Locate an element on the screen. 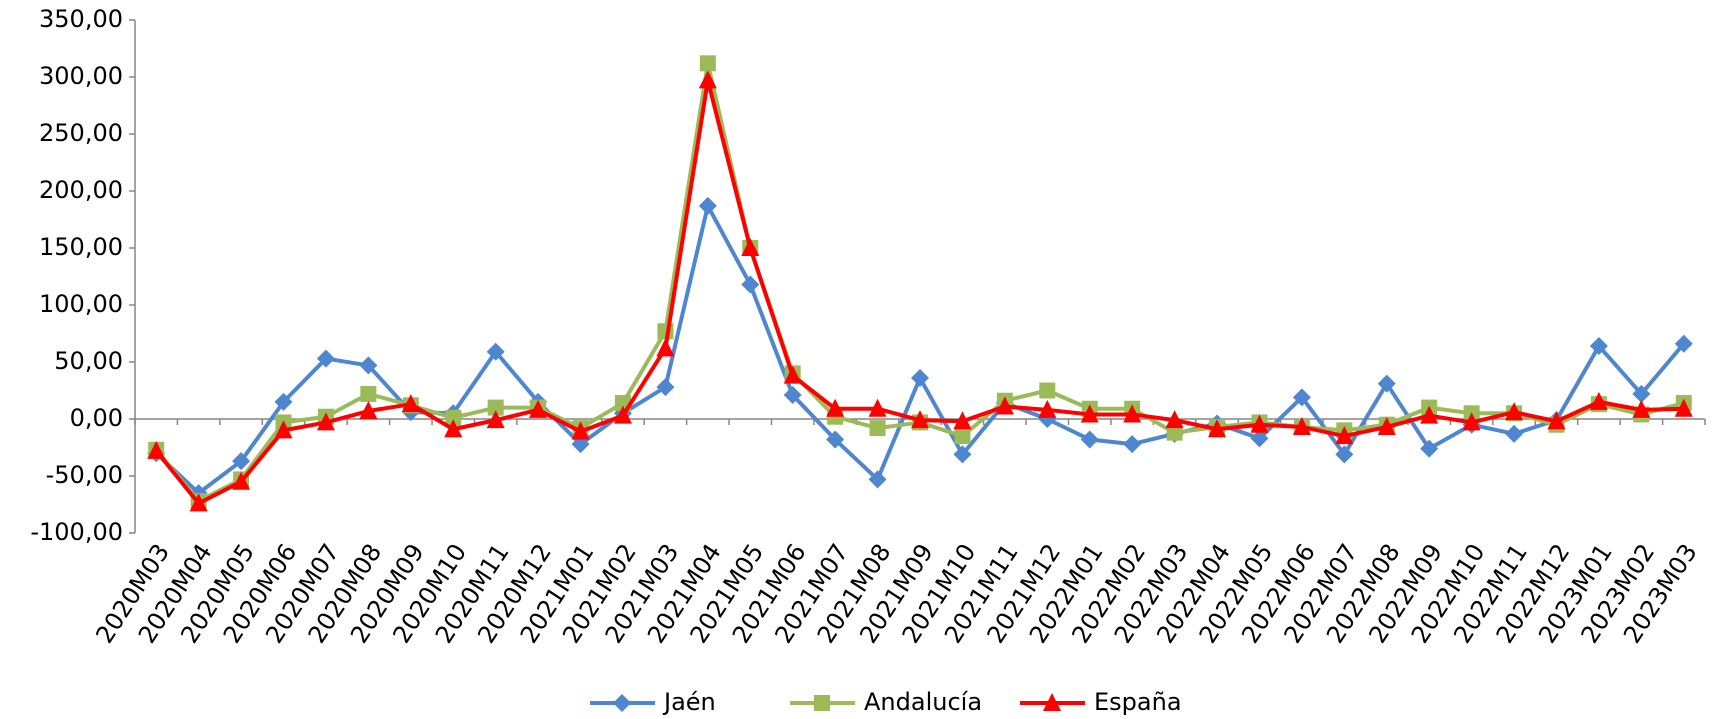 Image resolution: width=1727 pixels, height=719 pixels. y-tick-label: 250,00 is located at coordinates (81, 133).